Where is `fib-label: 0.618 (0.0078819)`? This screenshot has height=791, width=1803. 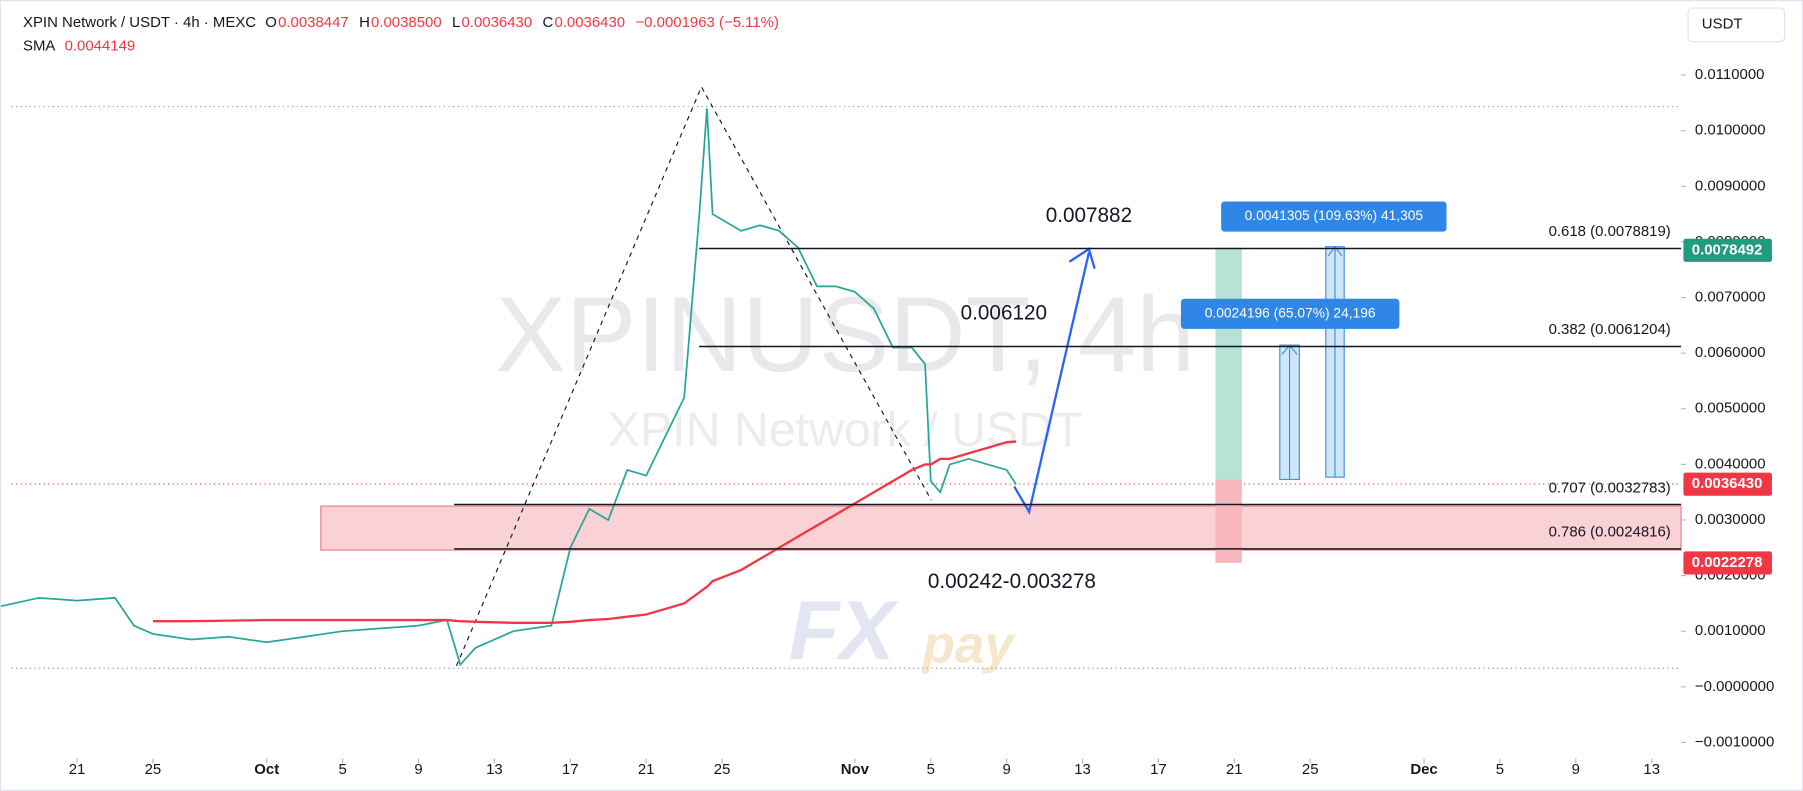
fib-label: 0.618 (0.0078819) is located at coordinates (1610, 231).